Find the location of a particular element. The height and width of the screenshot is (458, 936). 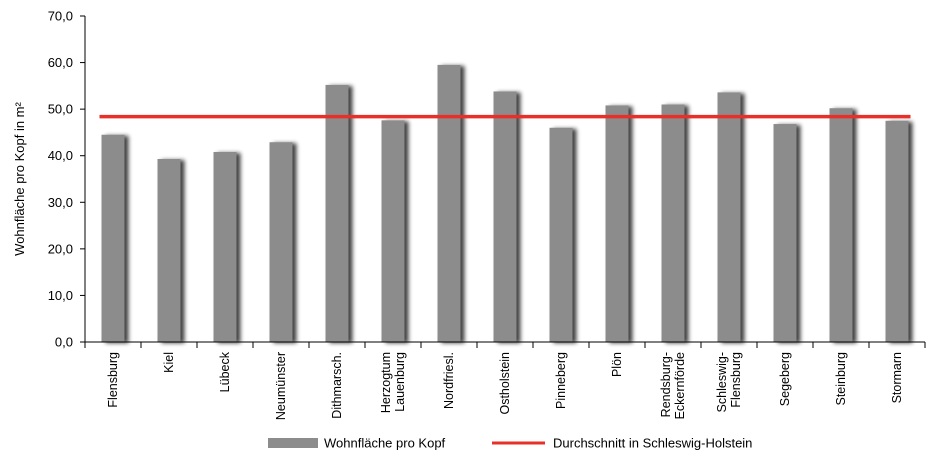

x-tick-label: Schleswig- is located at coordinates (722, 382).